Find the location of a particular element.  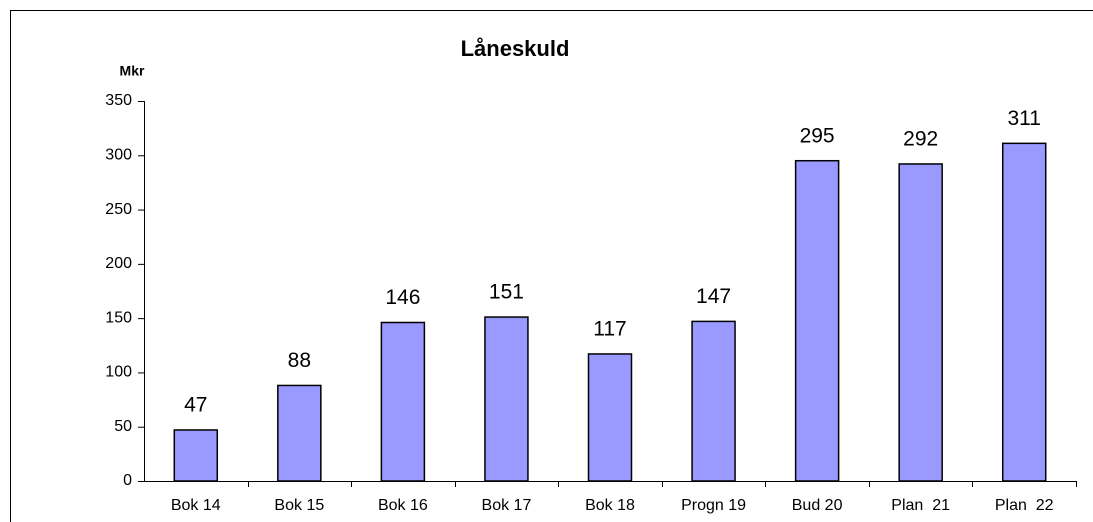

y-tick-label: 0 is located at coordinates (127, 480).